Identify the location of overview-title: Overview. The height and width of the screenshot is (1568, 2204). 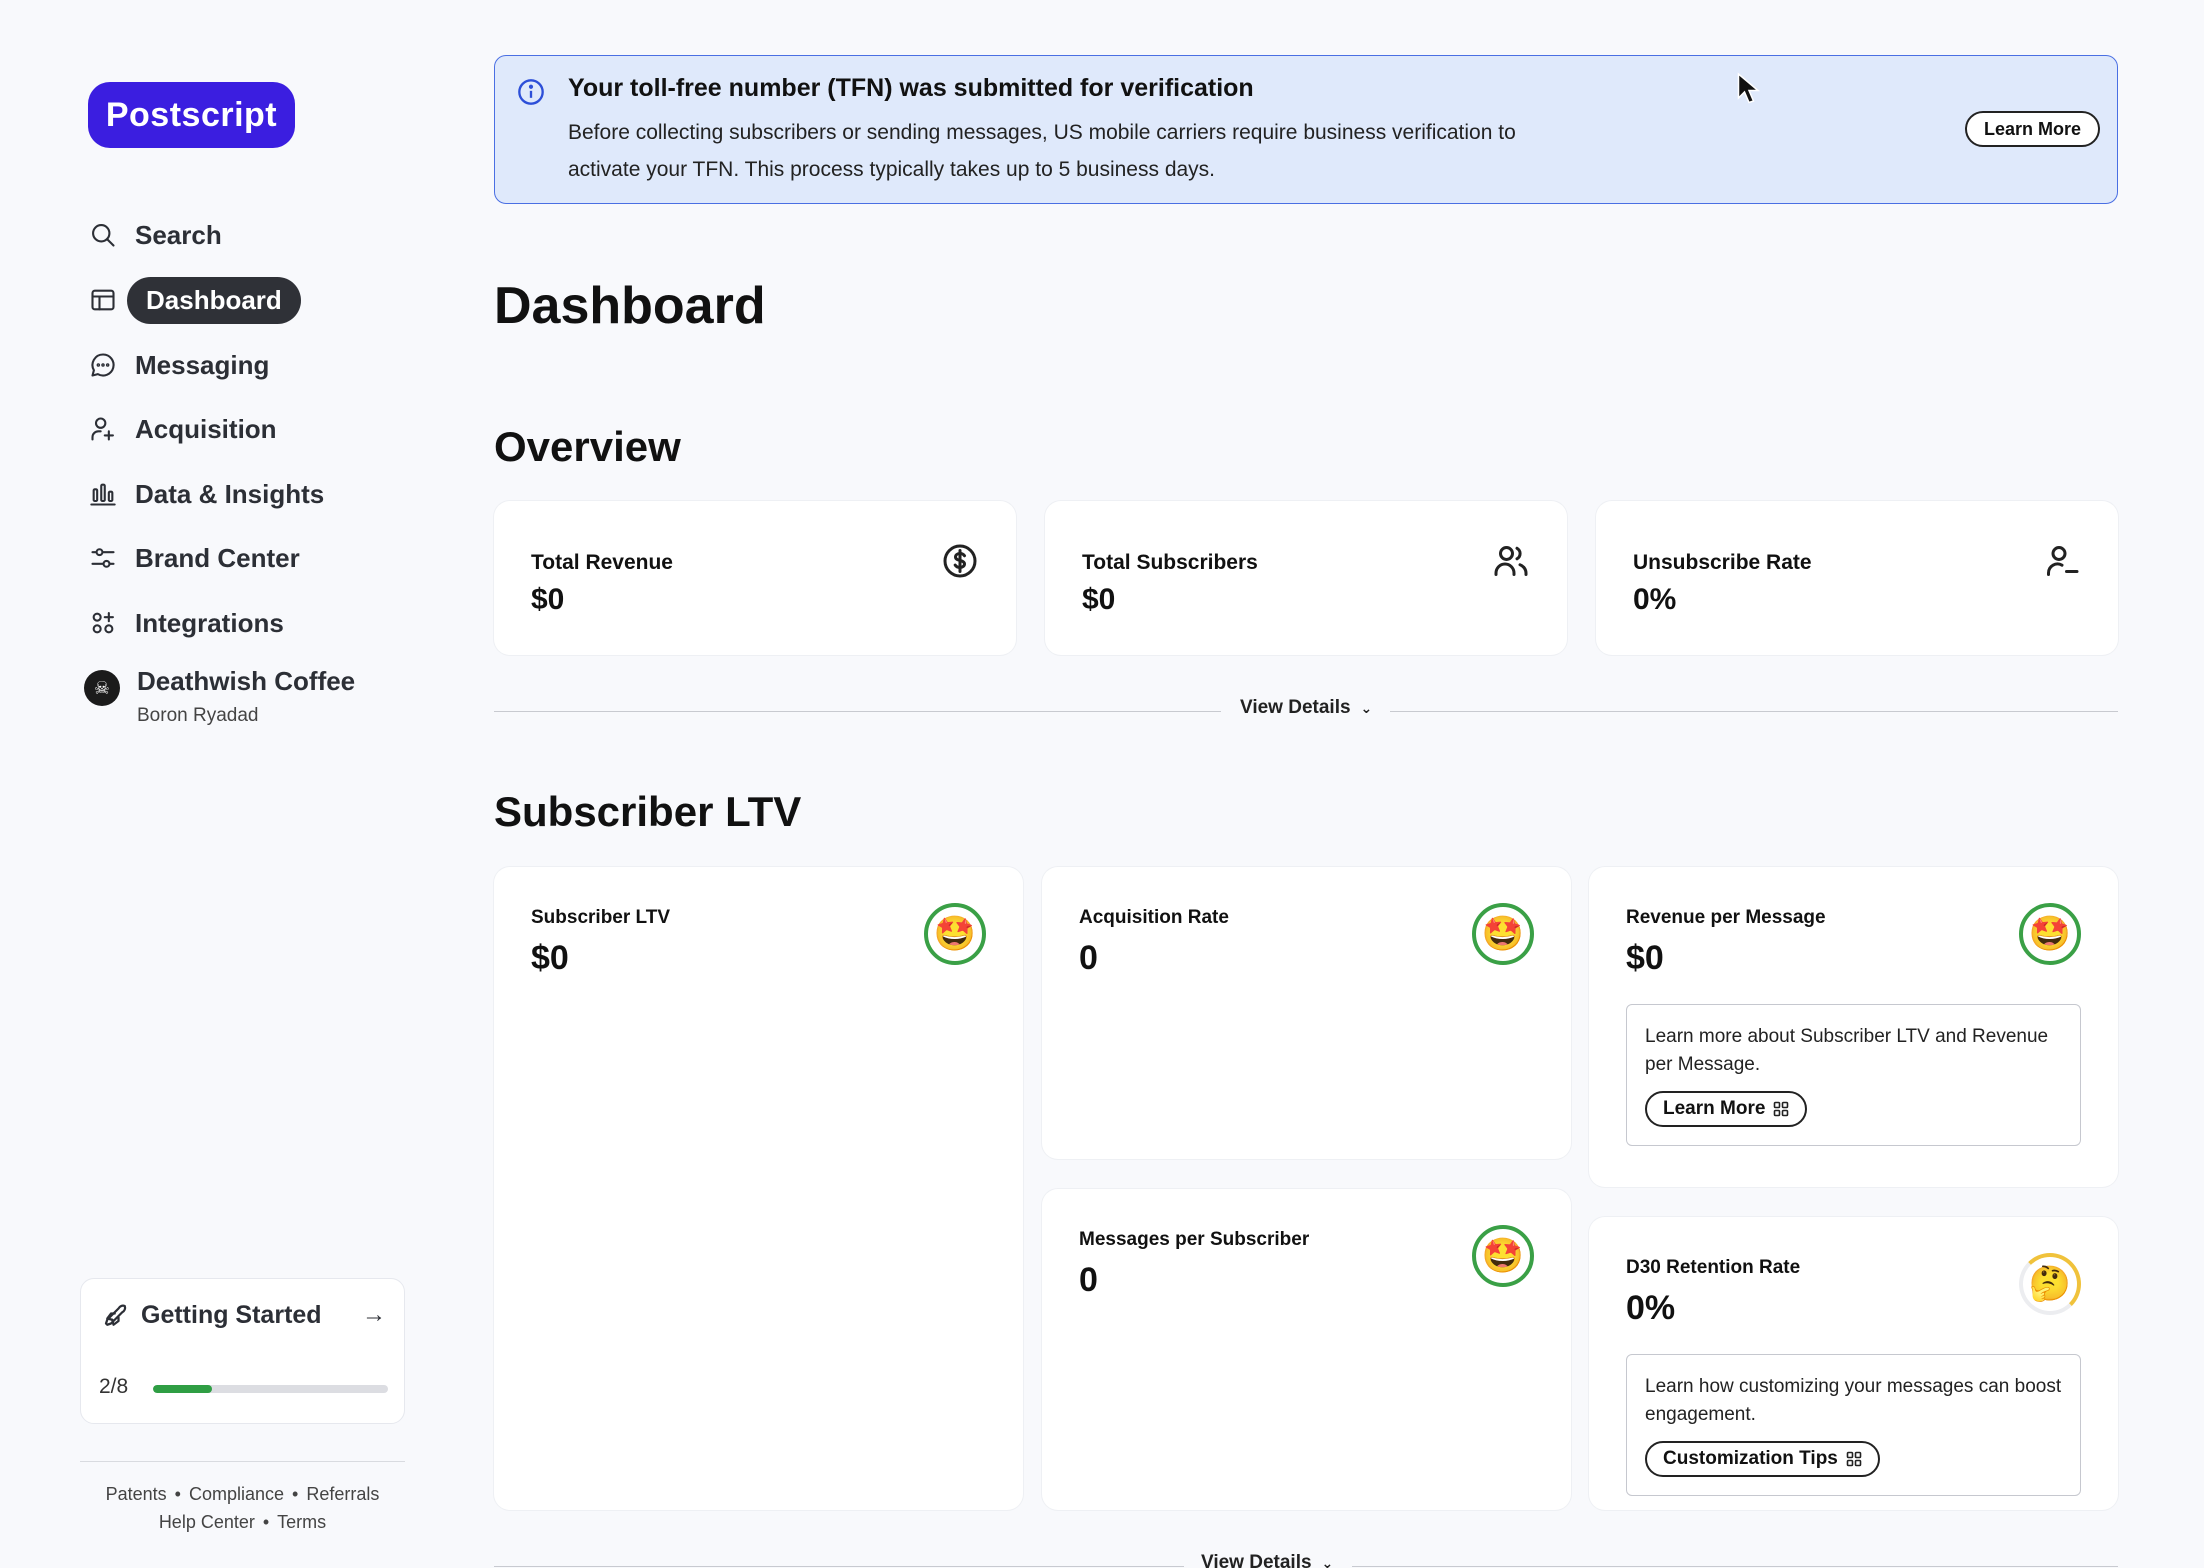
(587, 446).